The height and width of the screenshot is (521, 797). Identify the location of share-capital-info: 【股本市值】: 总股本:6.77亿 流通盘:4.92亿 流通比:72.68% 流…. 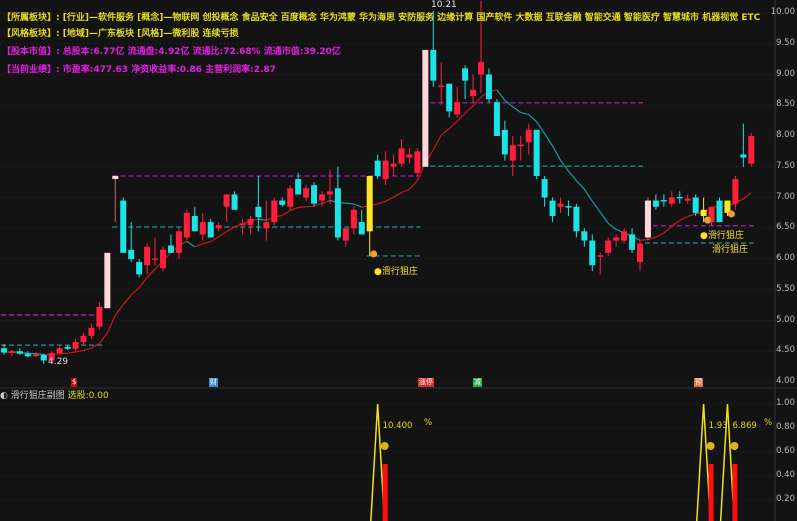
(171, 52).